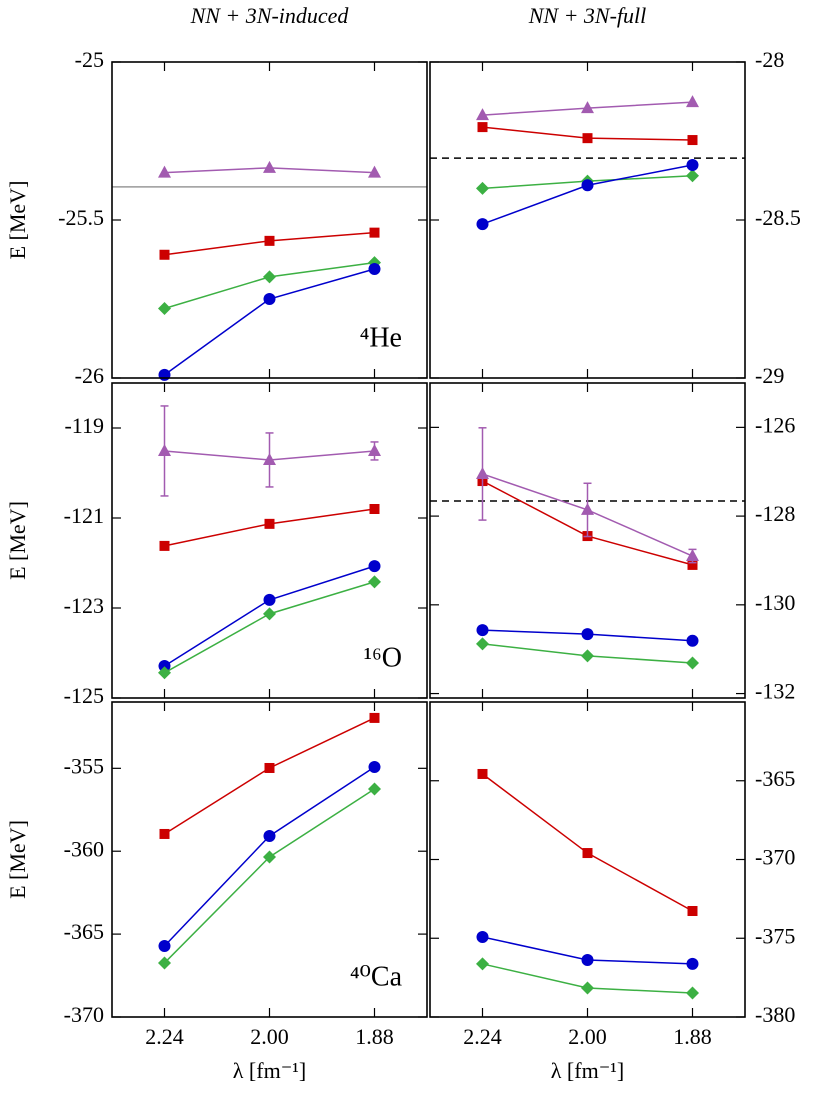  Describe the element at coordinates (89, 375) in the screenshot. I see `y-tick-label: -26` at that location.